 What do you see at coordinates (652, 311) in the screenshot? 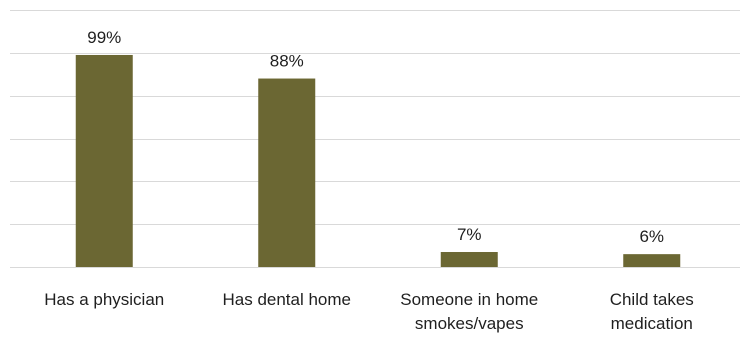
I see `category-label: Child takes medication` at bounding box center [652, 311].